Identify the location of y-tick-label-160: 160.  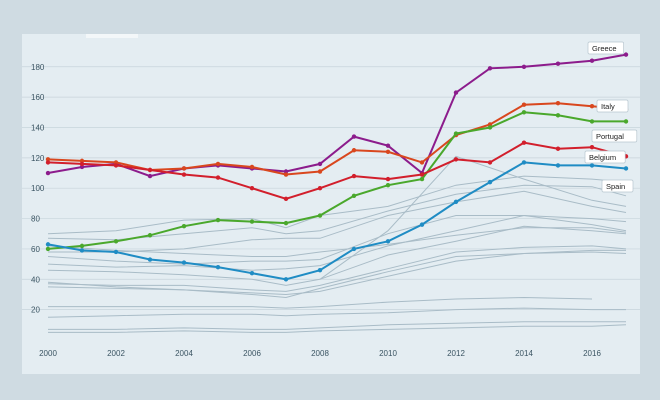
(38, 97).